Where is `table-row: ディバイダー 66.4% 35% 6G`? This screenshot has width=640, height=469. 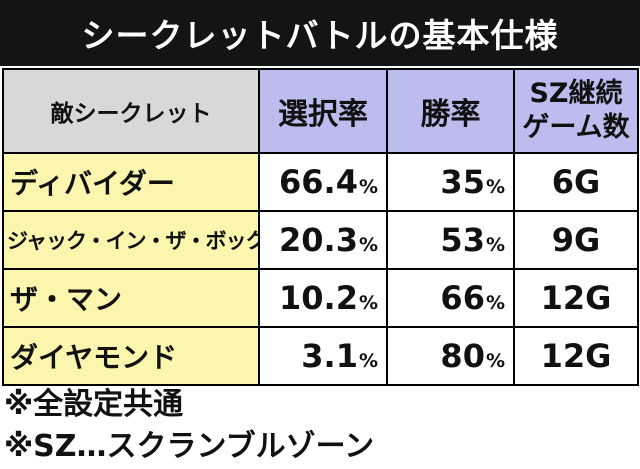
table-row: ディバイダー 66.4% 35% 6G is located at coordinates (320, 182).